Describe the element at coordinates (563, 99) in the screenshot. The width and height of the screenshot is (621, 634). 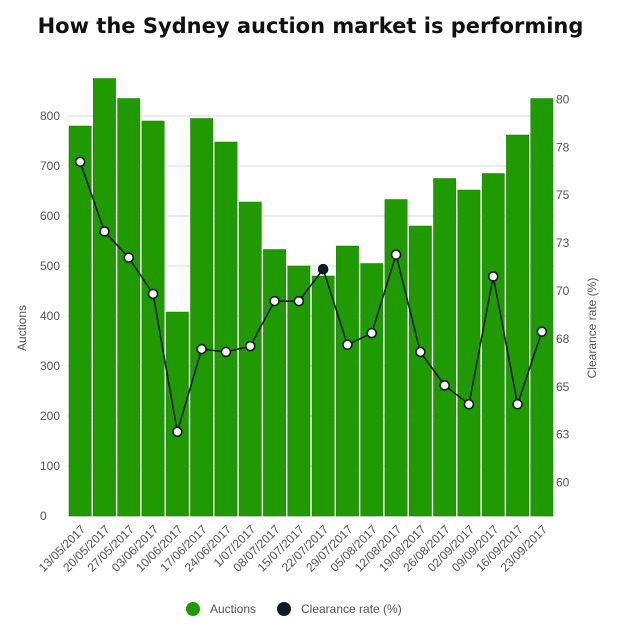
I see `y2-tick-label: 80` at that location.